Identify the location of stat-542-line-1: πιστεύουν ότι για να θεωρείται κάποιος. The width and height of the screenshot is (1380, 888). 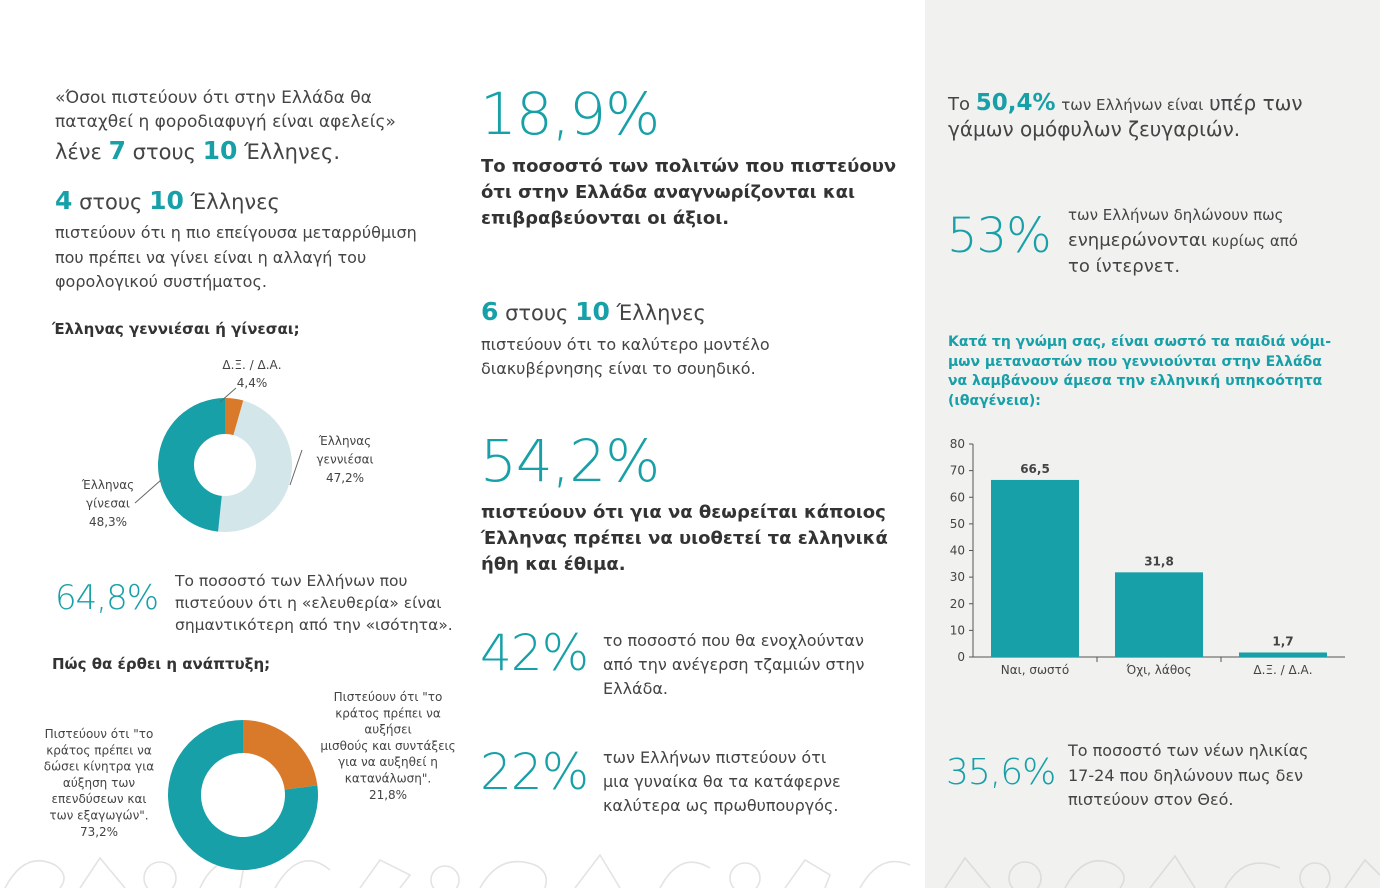
(683, 512).